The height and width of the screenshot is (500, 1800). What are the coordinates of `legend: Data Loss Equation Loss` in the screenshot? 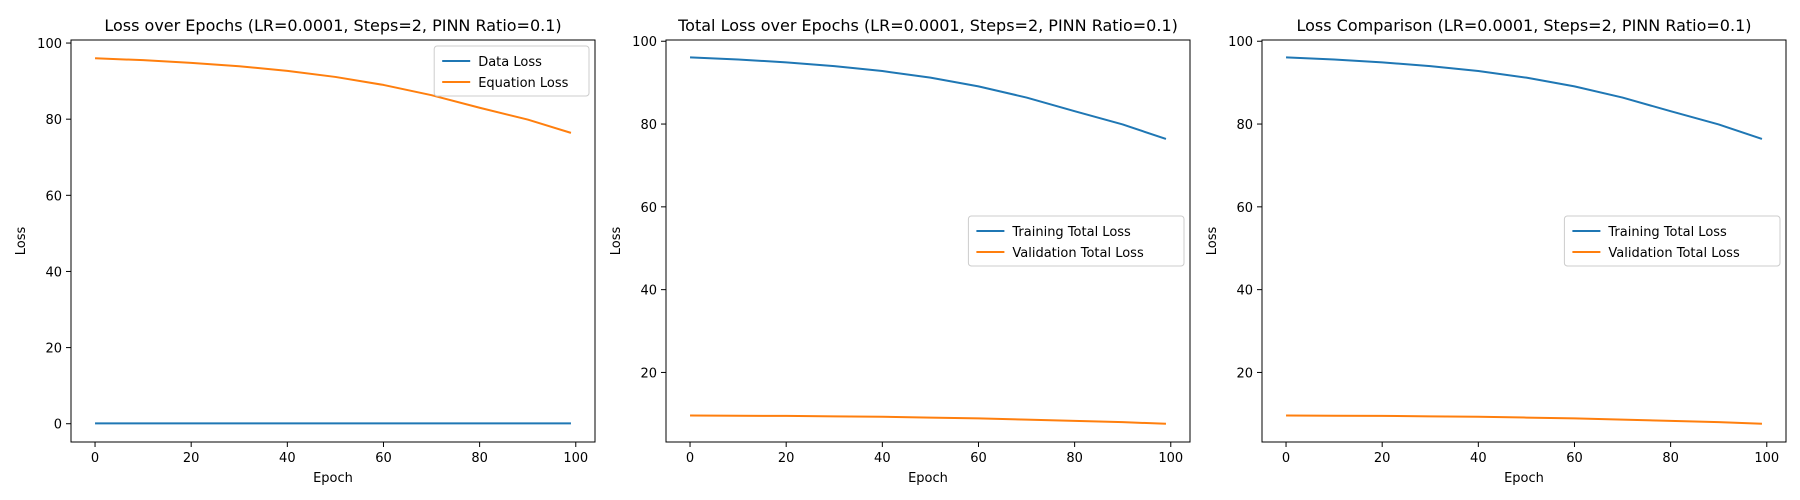 It's located at (511, 71).